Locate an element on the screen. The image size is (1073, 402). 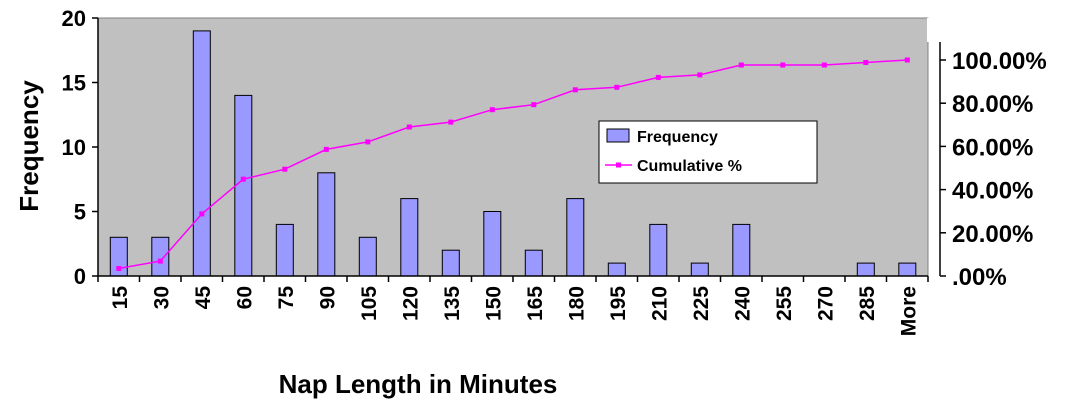
x-tick-label: 285 is located at coordinates (867, 303).